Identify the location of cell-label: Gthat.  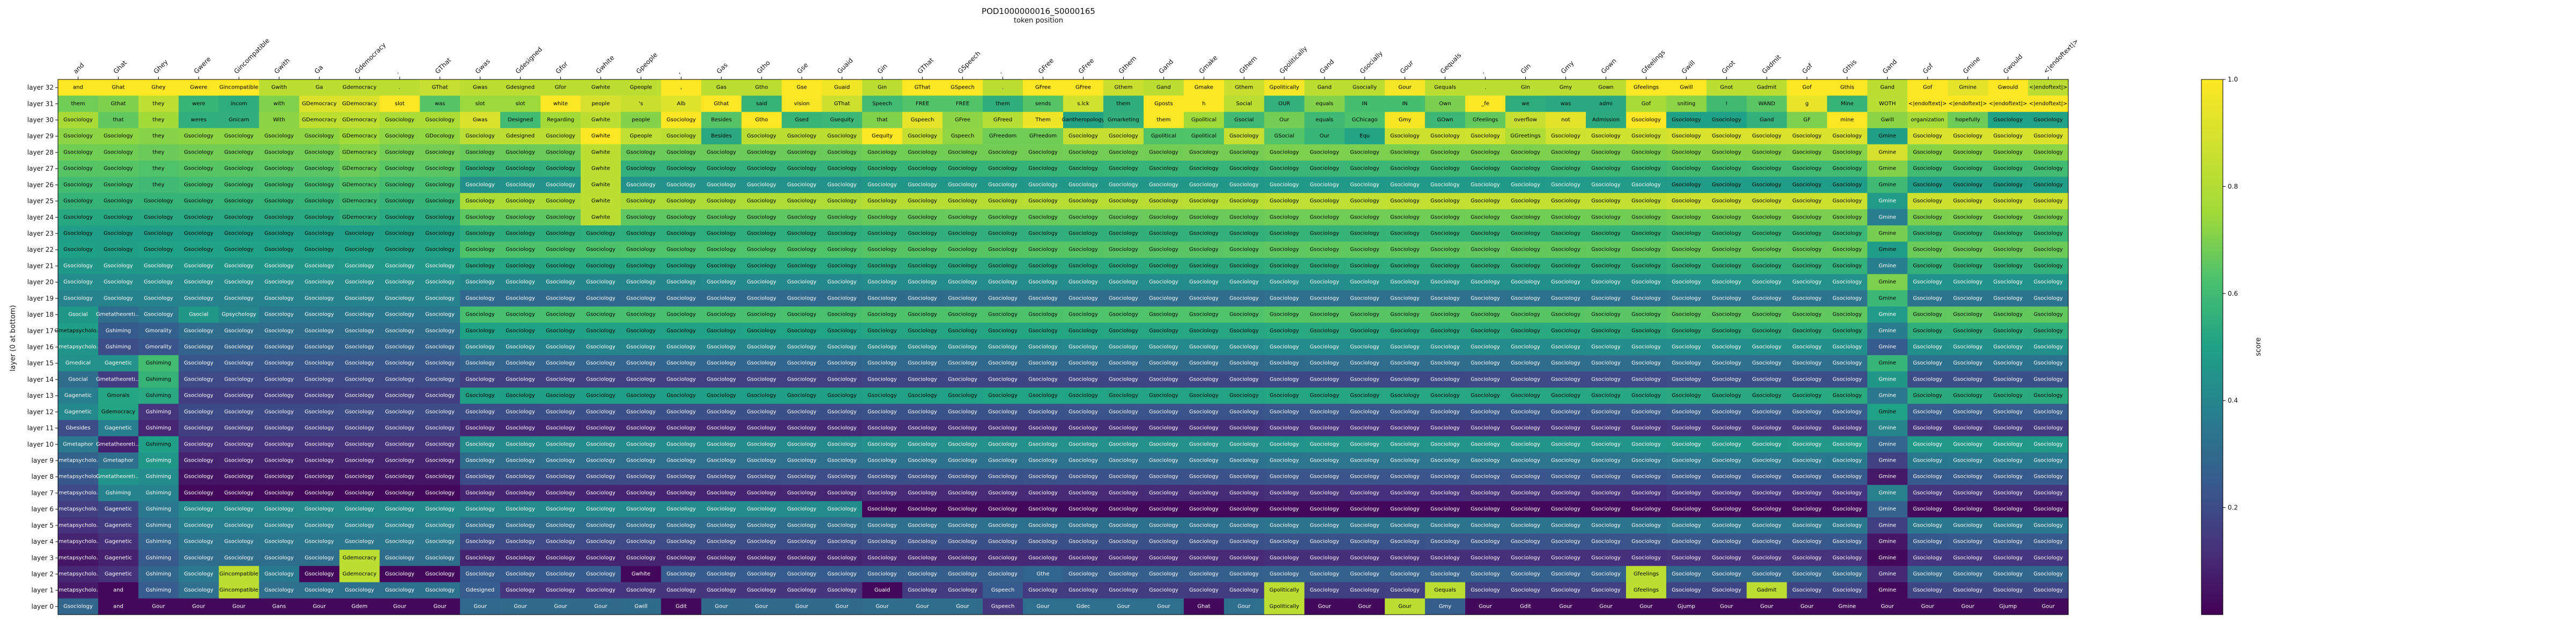
(118, 104).